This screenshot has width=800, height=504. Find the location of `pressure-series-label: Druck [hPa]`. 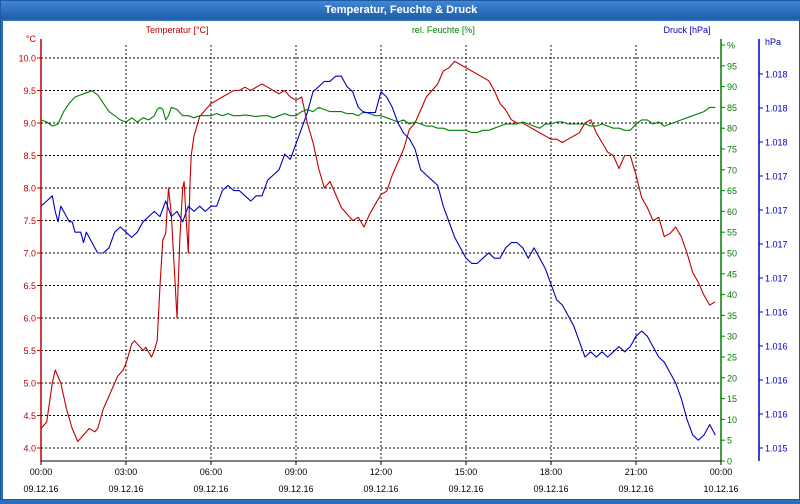

pressure-series-label: Druck [hPa] is located at coordinates (686, 30).